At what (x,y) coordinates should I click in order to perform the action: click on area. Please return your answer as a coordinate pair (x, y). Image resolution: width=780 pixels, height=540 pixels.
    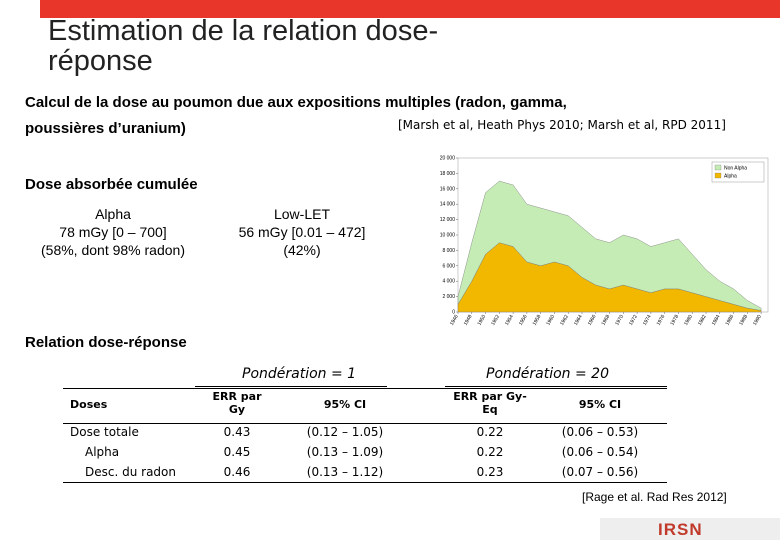
    Looking at the image, I should click on (609, 245).